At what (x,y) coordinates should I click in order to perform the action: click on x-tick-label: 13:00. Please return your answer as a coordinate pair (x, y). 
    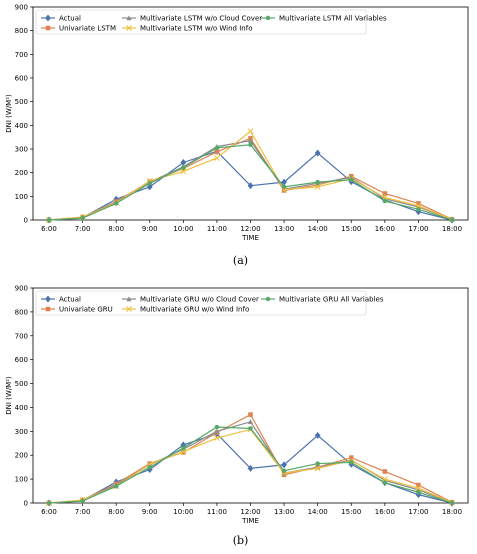
    Looking at the image, I should click on (284, 229).